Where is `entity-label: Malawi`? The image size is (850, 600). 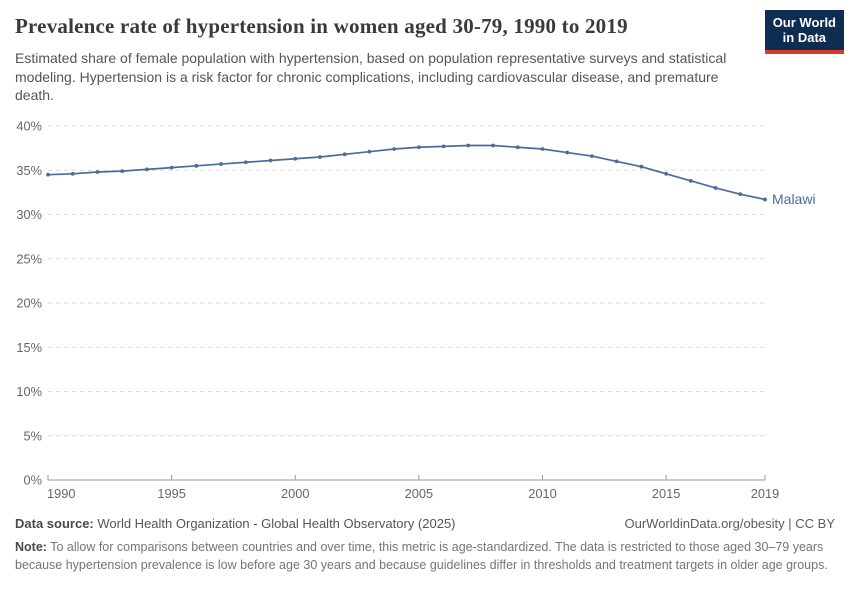
entity-label: Malawi is located at coordinates (794, 199).